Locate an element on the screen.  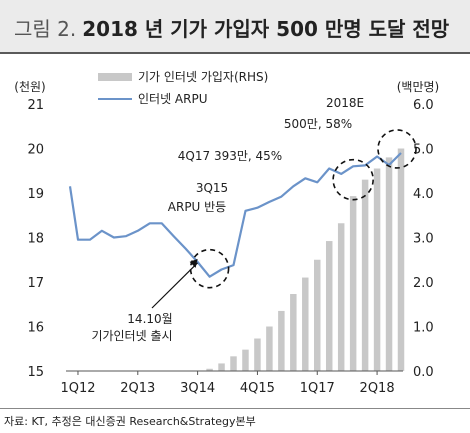
annotation-text: 4Q17 393만, 45% is located at coordinates (230, 156).